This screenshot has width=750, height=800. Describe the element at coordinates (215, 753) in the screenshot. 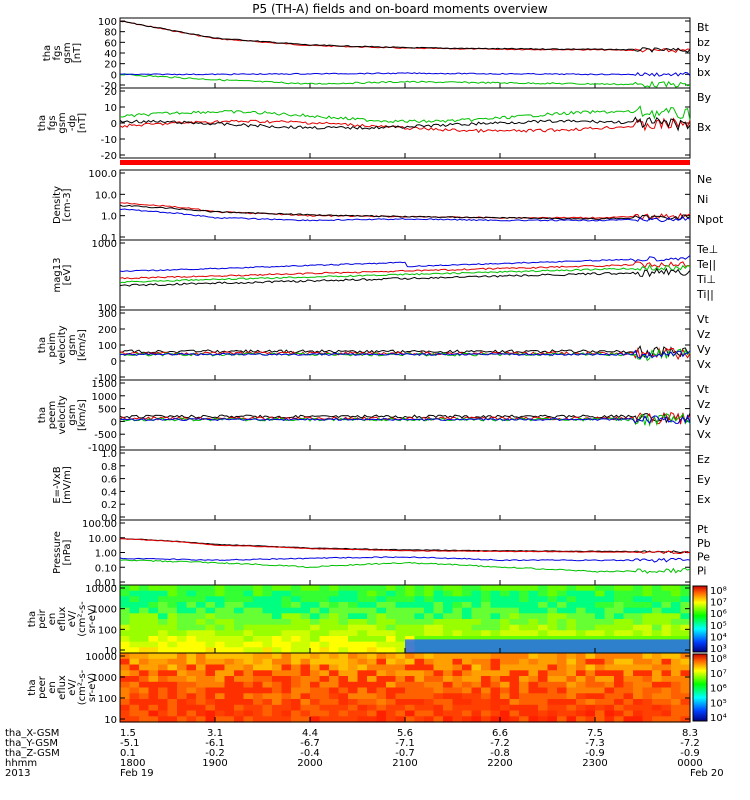

I see `axis-z-value: -0.2` at that location.